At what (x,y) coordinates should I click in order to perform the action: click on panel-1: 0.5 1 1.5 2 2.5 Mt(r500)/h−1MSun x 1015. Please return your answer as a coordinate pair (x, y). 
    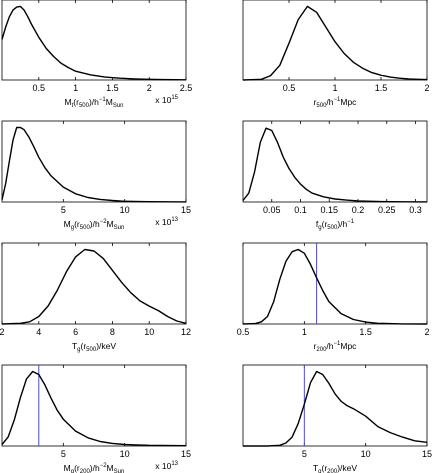
    Looking at the image, I should click on (97, 54).